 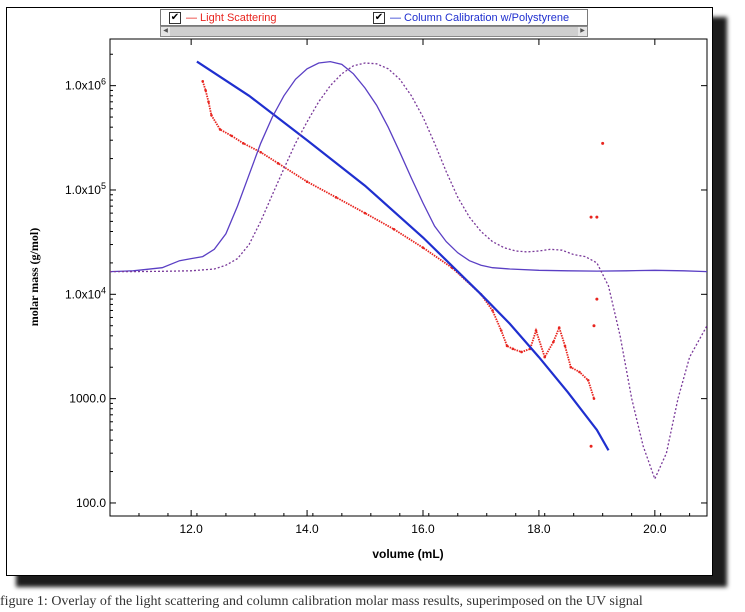 I want to click on y-axis-label: molar mass (g/mol), so click(x=34, y=277).